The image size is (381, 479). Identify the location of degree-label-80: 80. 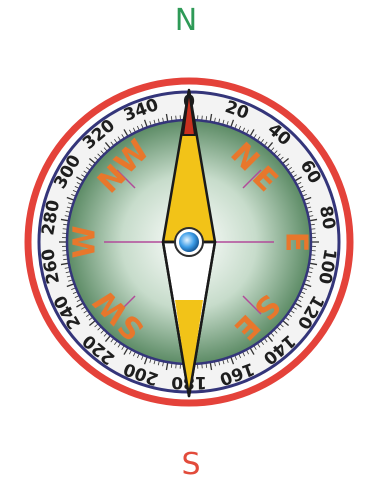
(327, 217).